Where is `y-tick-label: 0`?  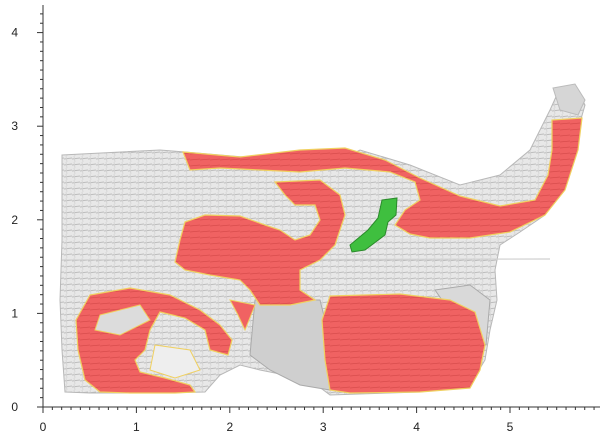
y-tick-label: 0 is located at coordinates (14, 407).